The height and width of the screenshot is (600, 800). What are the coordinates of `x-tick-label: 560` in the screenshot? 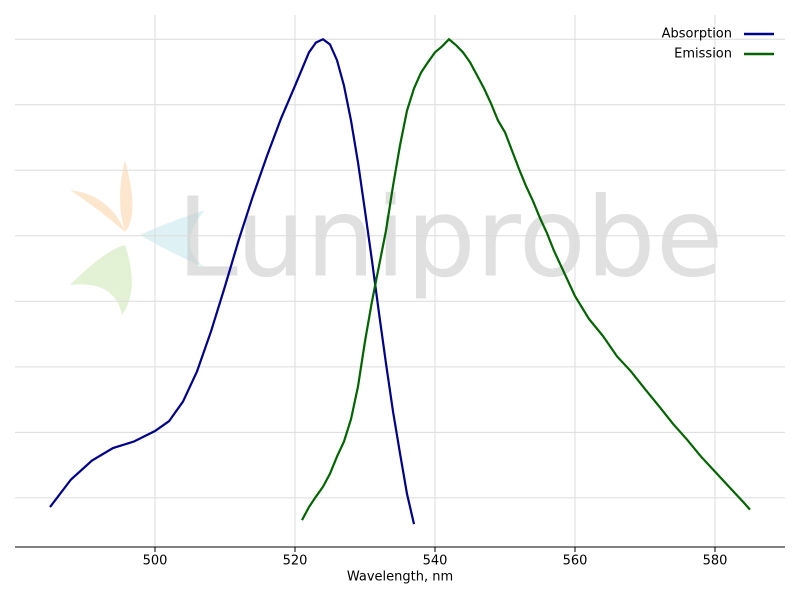 It's located at (575, 561).